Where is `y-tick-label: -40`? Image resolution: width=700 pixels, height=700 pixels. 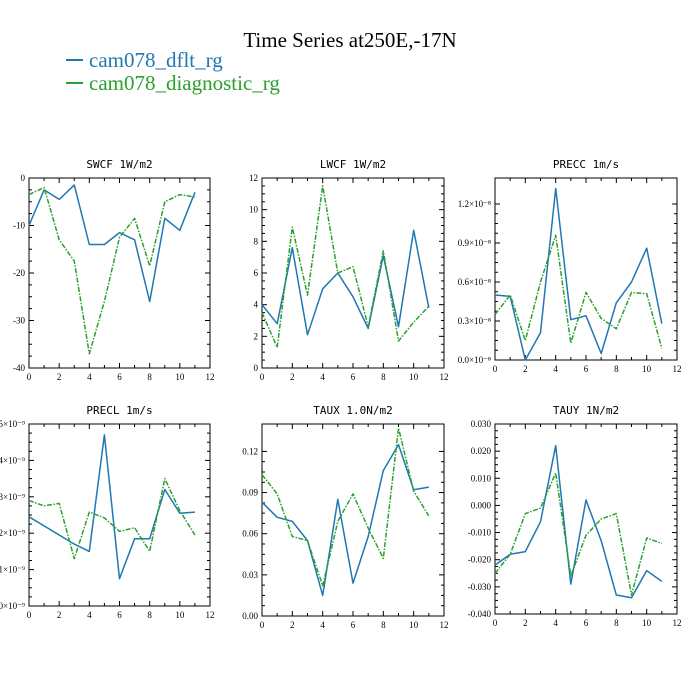
y-tick-label: -40 is located at coordinates (19, 368).